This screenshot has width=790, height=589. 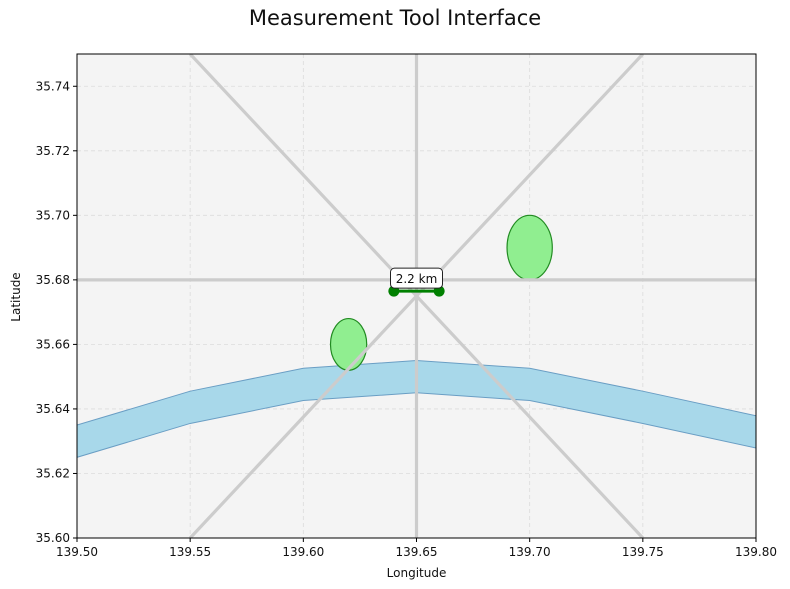 I want to click on y-tick-label: 35.68, so click(x=53, y=280).